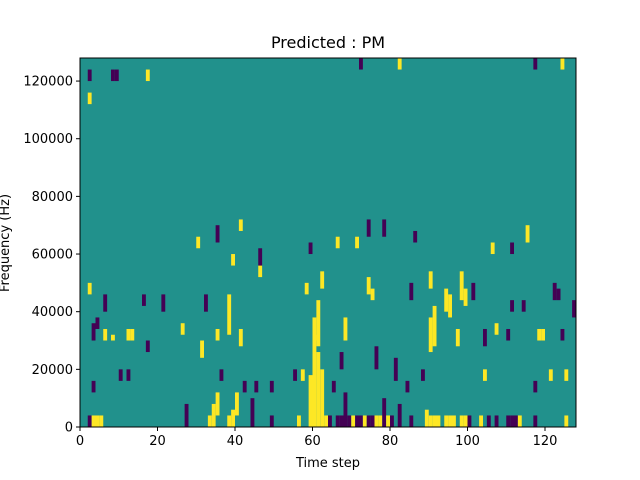 This screenshot has height=480, width=640. Describe the element at coordinates (48, 139) in the screenshot. I see `y-tick-label: 100000` at that location.